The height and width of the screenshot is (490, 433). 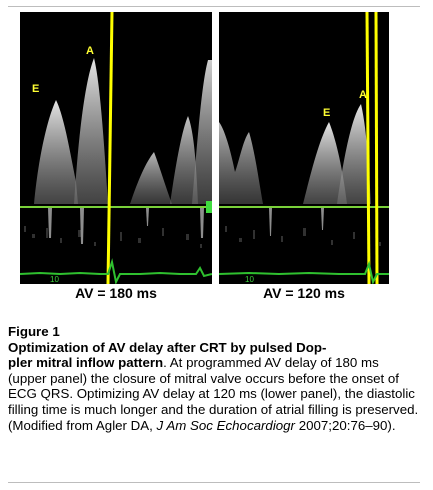 I want to click on ecg-tick-label-right: 10, so click(x=249, y=279).